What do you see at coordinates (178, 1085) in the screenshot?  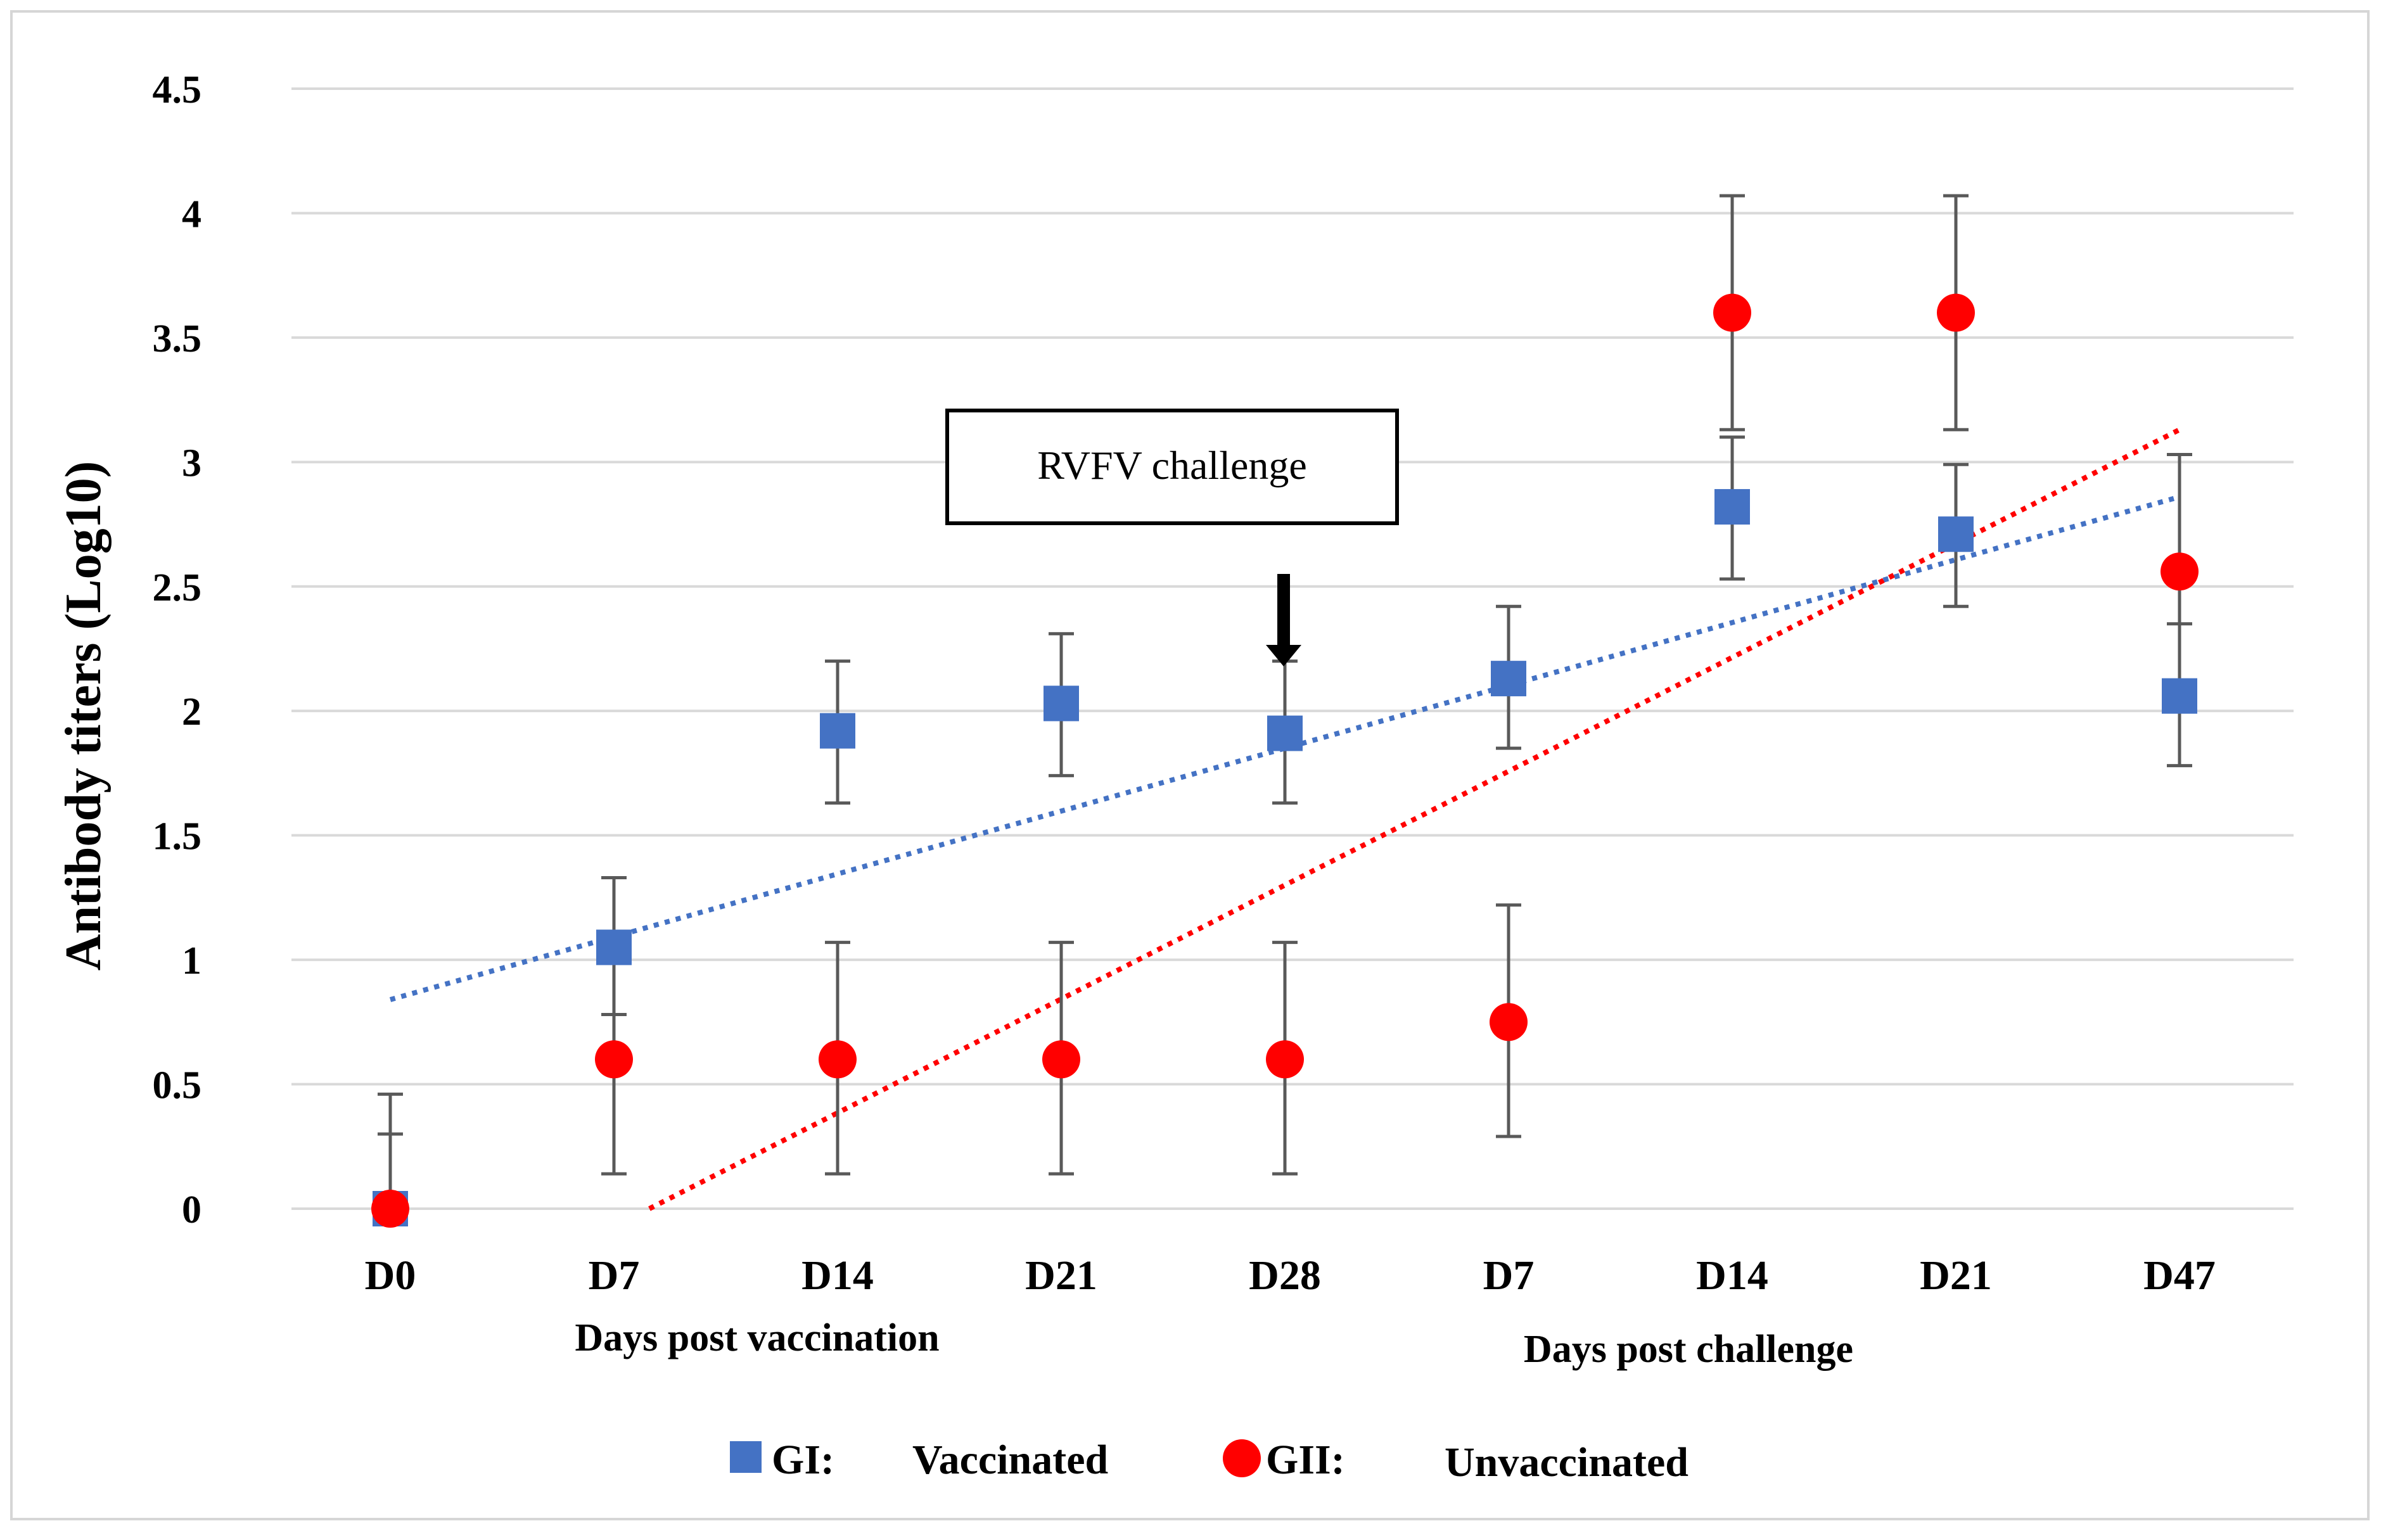 I see `y-tick-label: 0.5` at bounding box center [178, 1085].